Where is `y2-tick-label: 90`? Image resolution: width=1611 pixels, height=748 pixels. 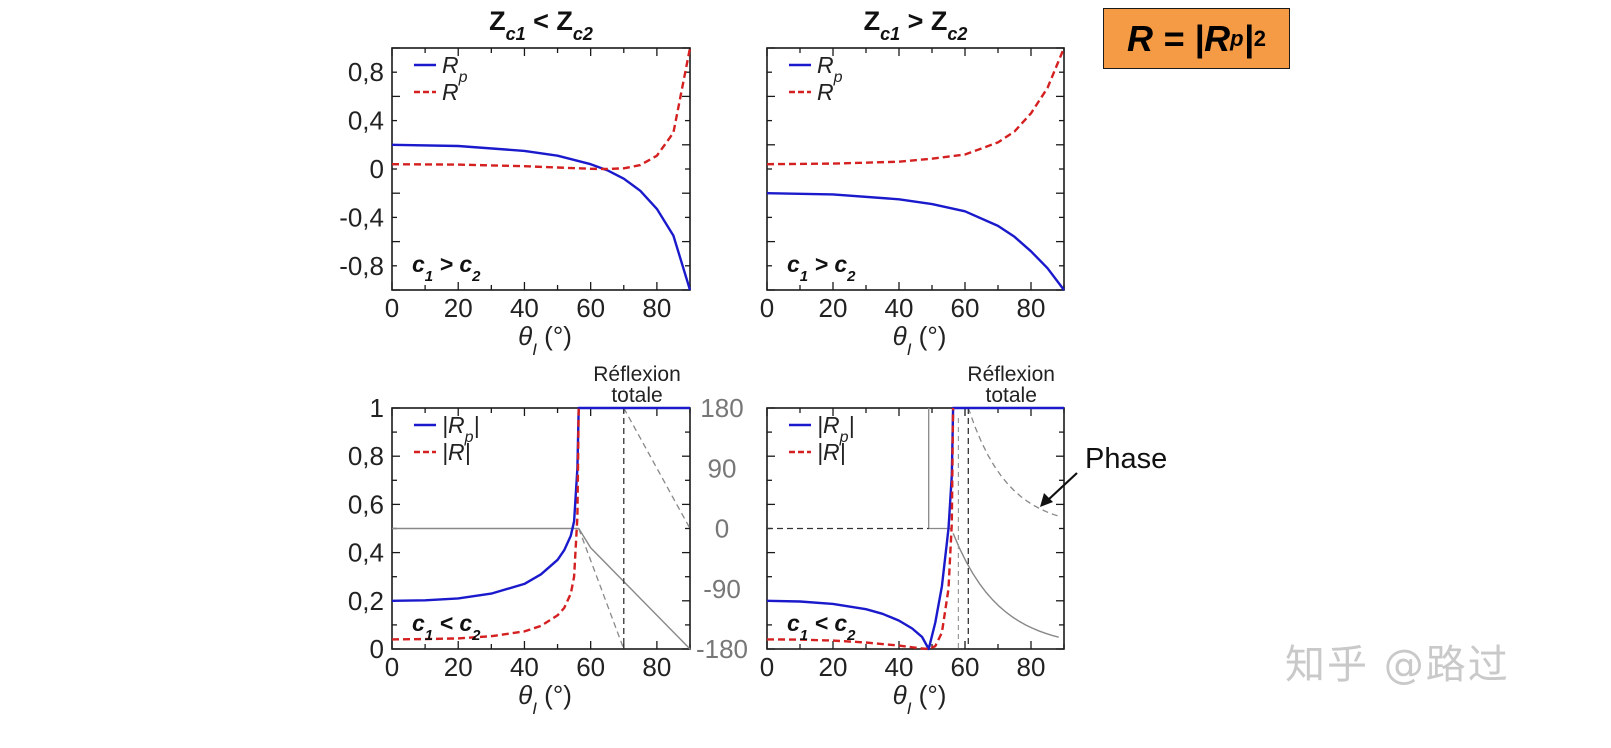
y2-tick-label: 90 is located at coordinates (722, 468).